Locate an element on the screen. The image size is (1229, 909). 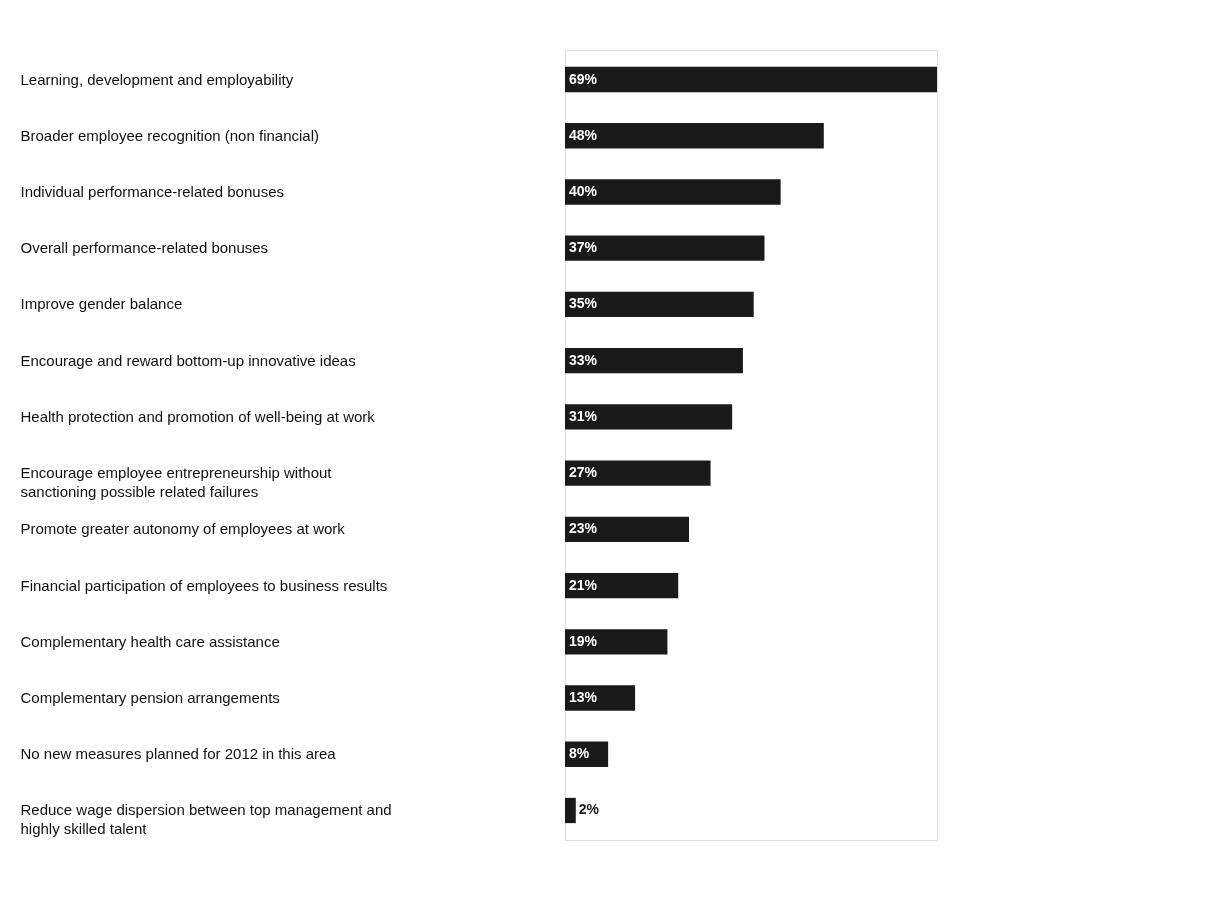
y-tick-label: Improve gender balance is located at coordinates (101, 304).